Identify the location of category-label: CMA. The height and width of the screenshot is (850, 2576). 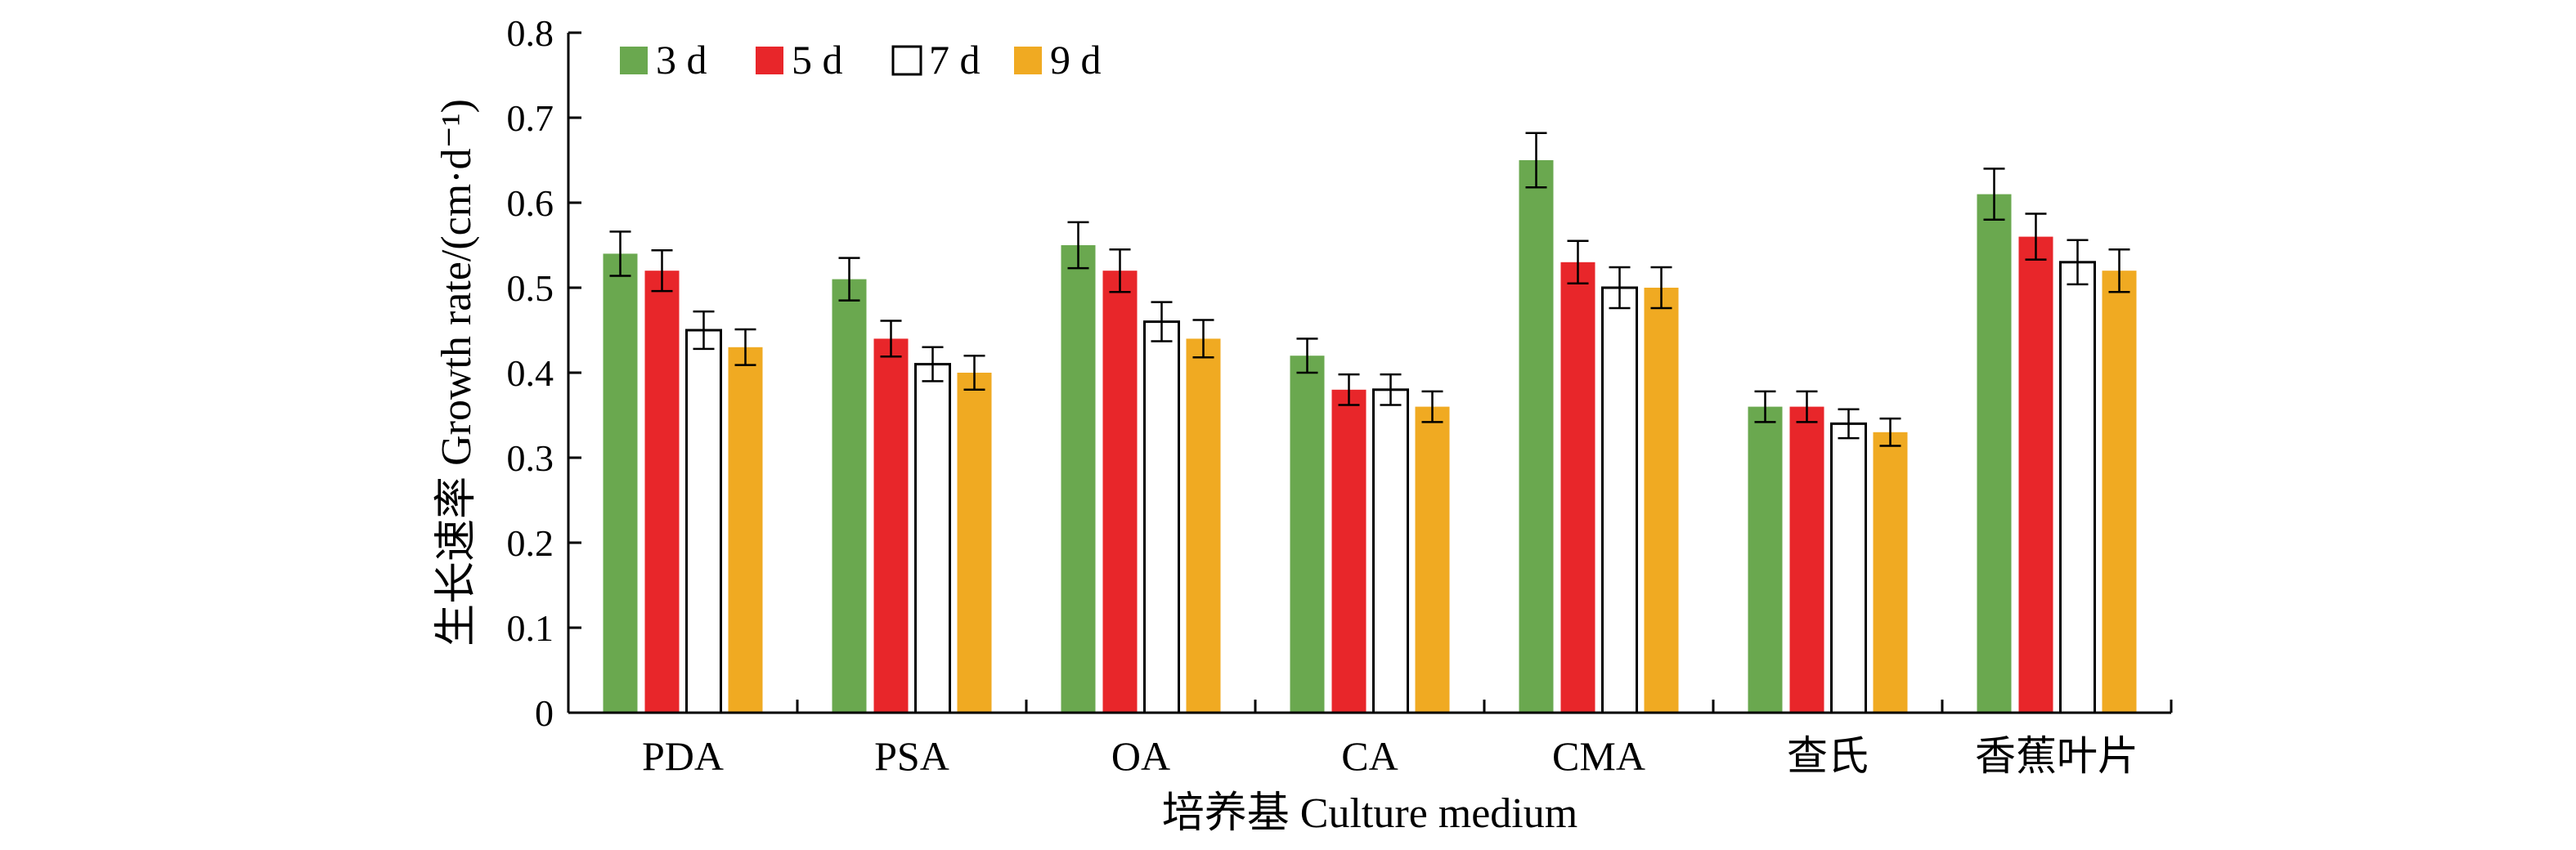
(1598, 756).